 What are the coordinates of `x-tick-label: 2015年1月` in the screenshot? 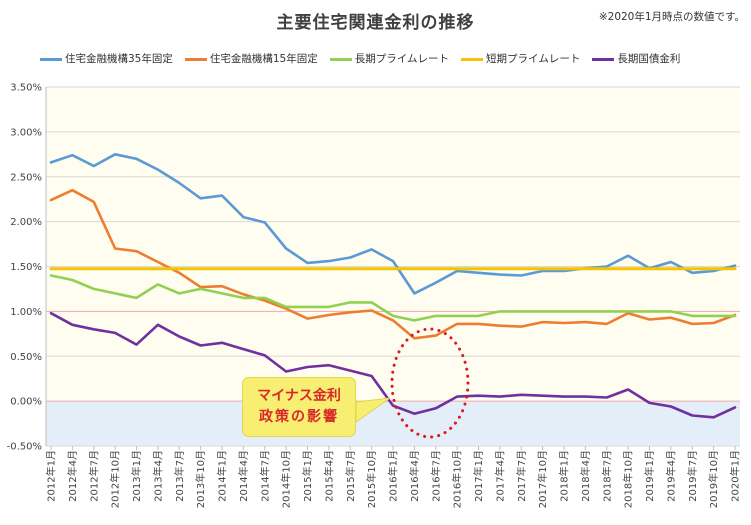 It's located at (307, 476).